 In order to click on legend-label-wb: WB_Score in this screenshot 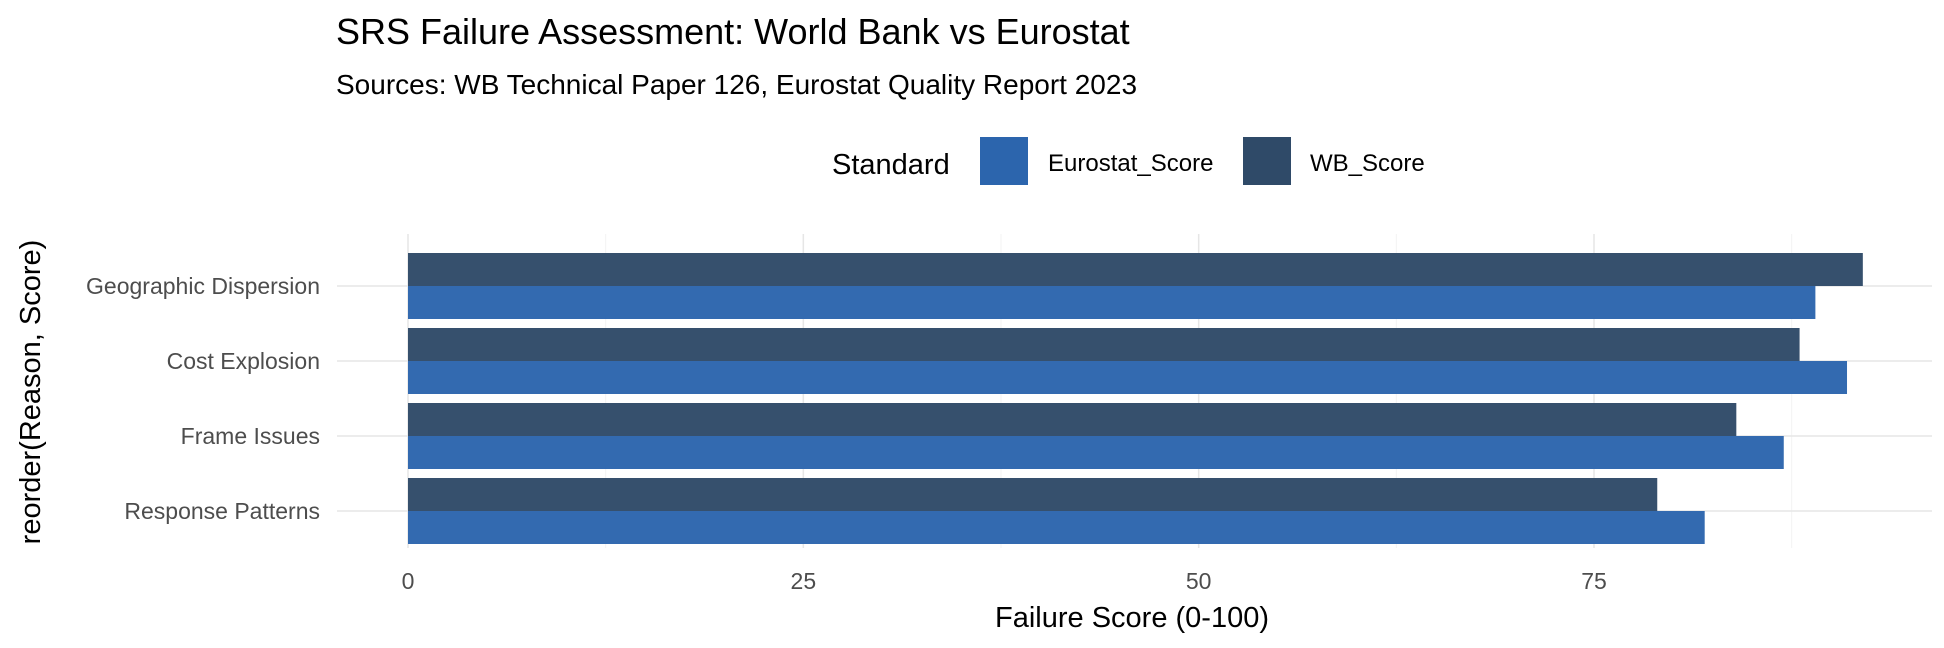, I will do `click(1367, 163)`.